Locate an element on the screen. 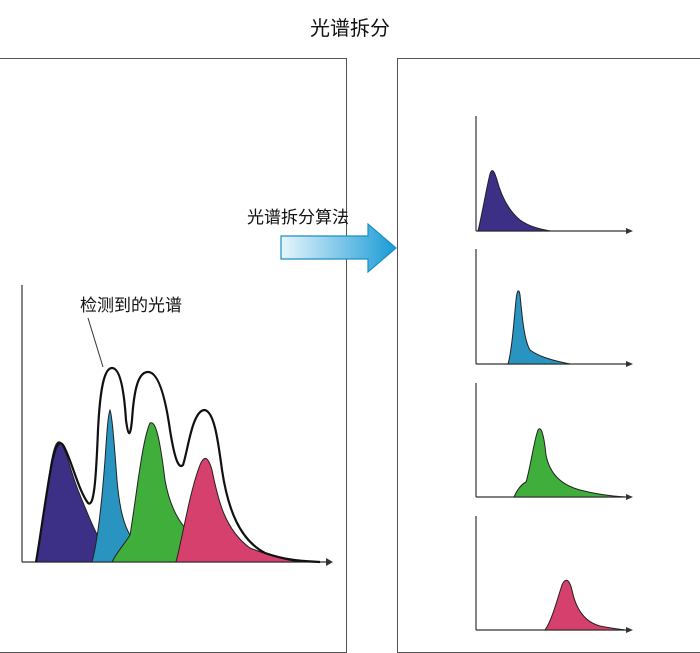 This screenshot has height=653, width=700. detected-spectrum-curve is located at coordinates (177, 465).